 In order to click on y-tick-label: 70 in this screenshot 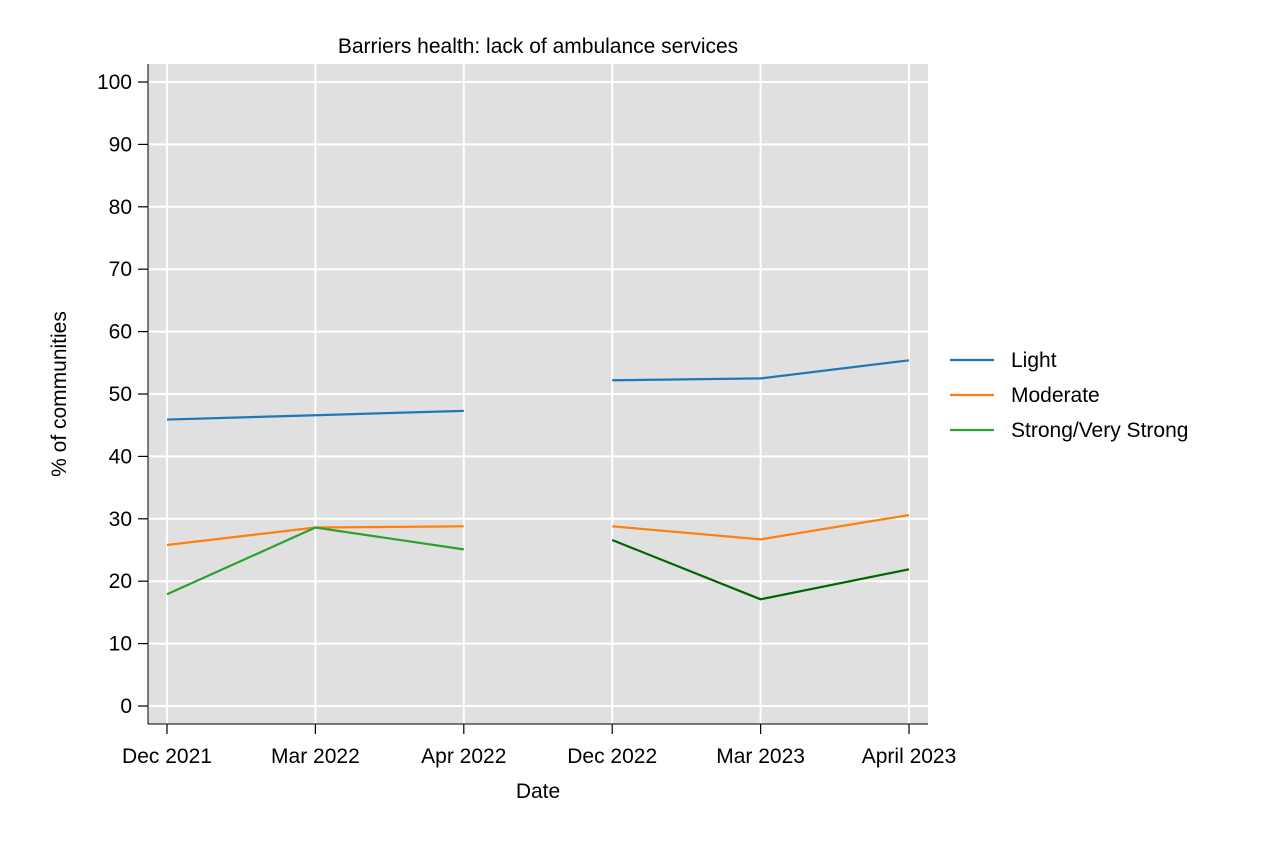, I will do `click(120, 269)`.